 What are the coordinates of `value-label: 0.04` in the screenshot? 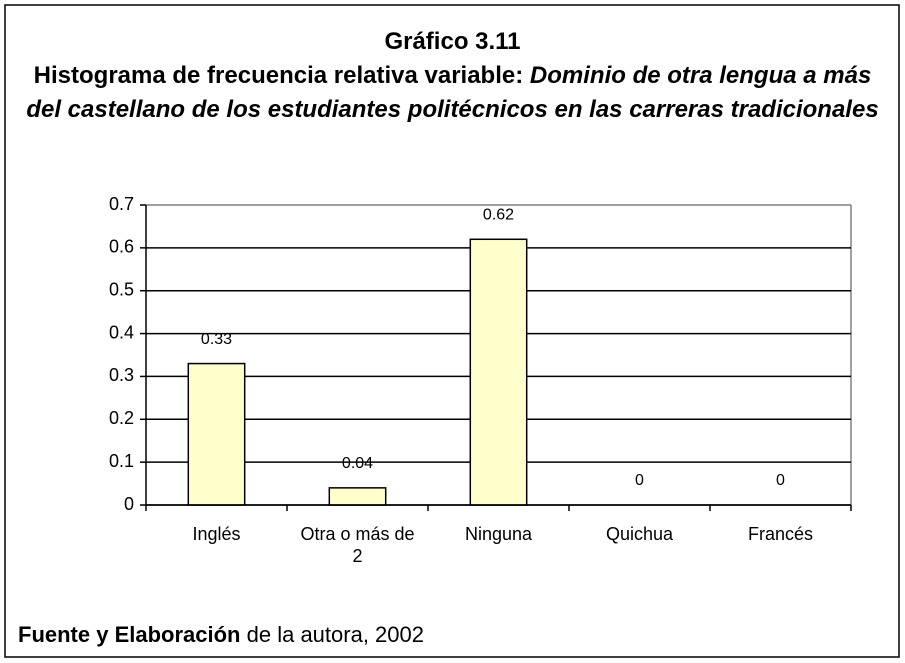 It's located at (357, 463).